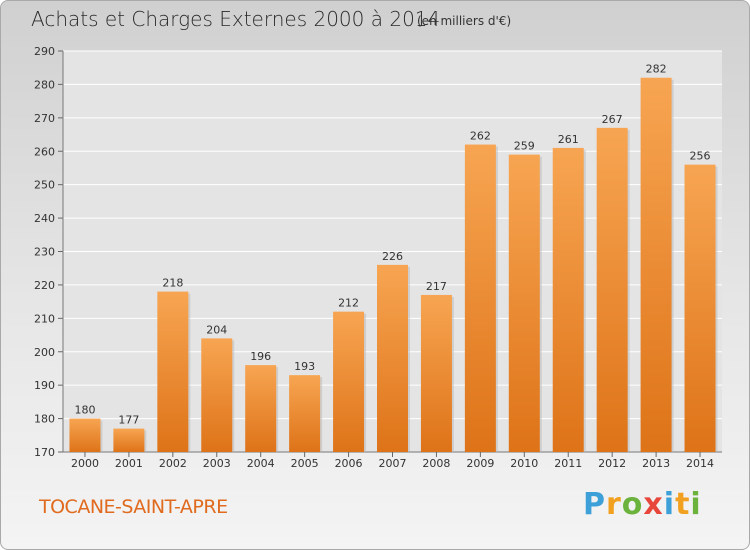 Image resolution: width=750 pixels, height=550 pixels. What do you see at coordinates (44, 318) in the screenshot?
I see `y-tick-label: 210` at bounding box center [44, 318].